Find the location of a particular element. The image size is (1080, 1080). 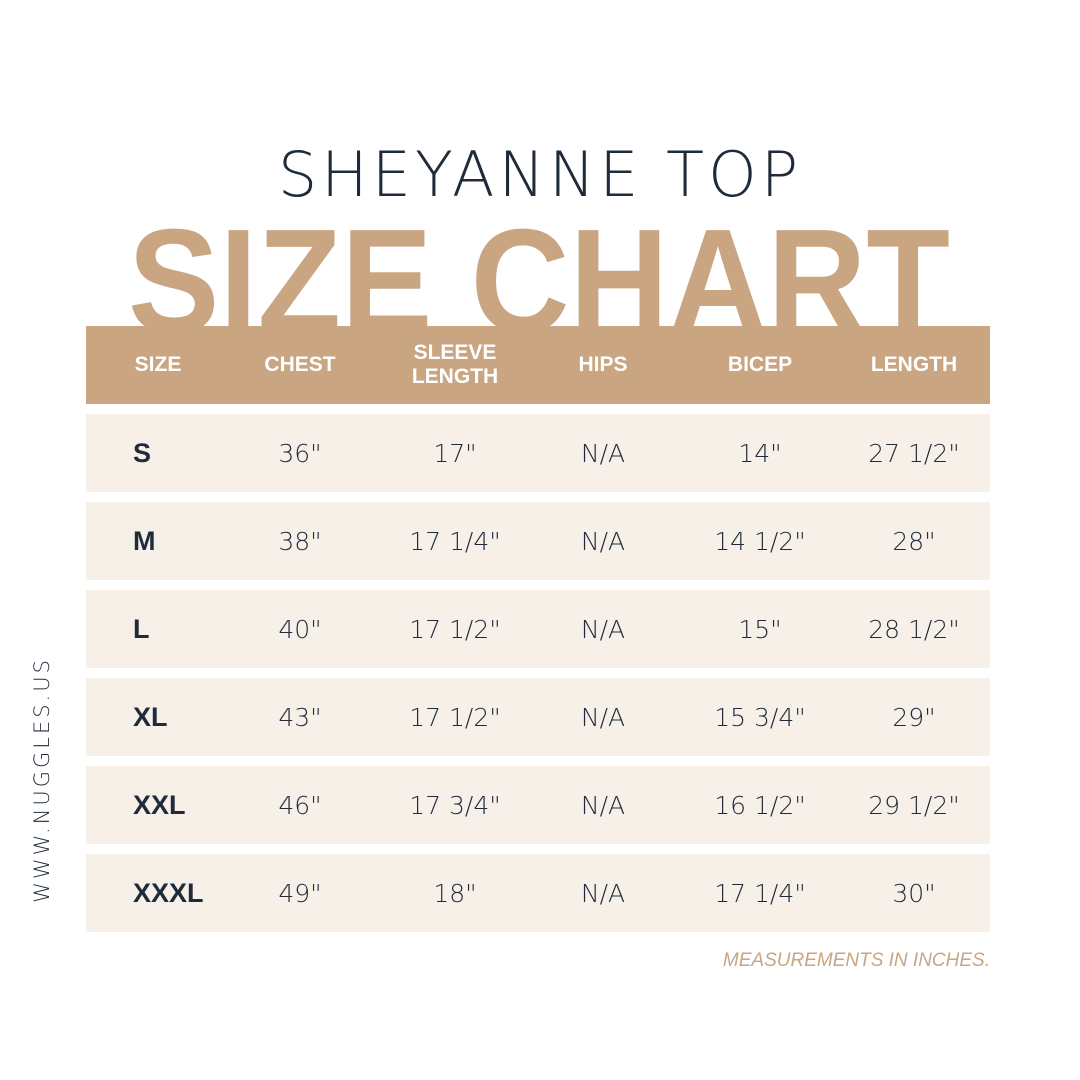

measurement-cell: 17 3/4" is located at coordinates (455, 805).